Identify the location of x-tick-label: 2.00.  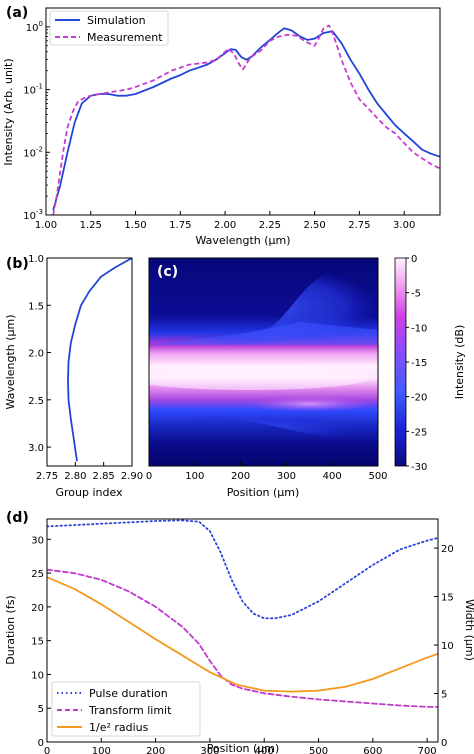
(225, 225).